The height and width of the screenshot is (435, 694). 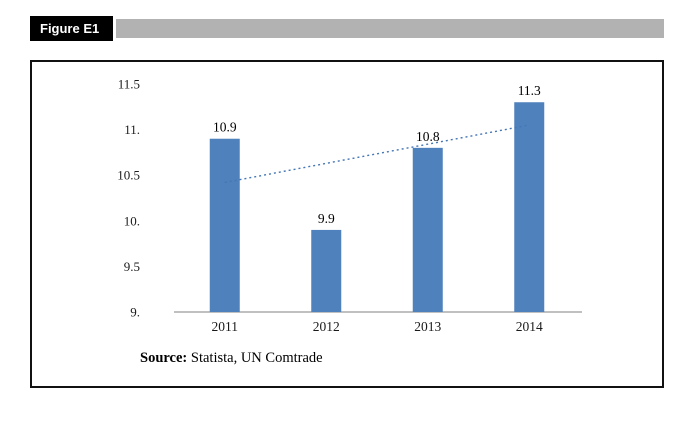 What do you see at coordinates (225, 127) in the screenshot?
I see `bar-value-label: 10.9` at bounding box center [225, 127].